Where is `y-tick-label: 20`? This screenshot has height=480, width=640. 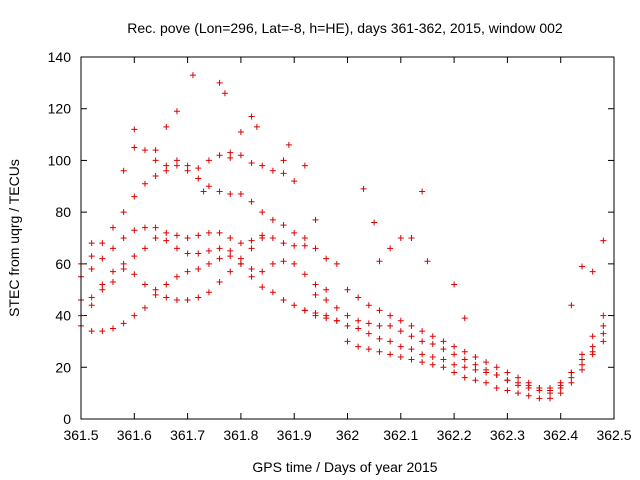 y-tick-label: 20 is located at coordinates (63, 367).